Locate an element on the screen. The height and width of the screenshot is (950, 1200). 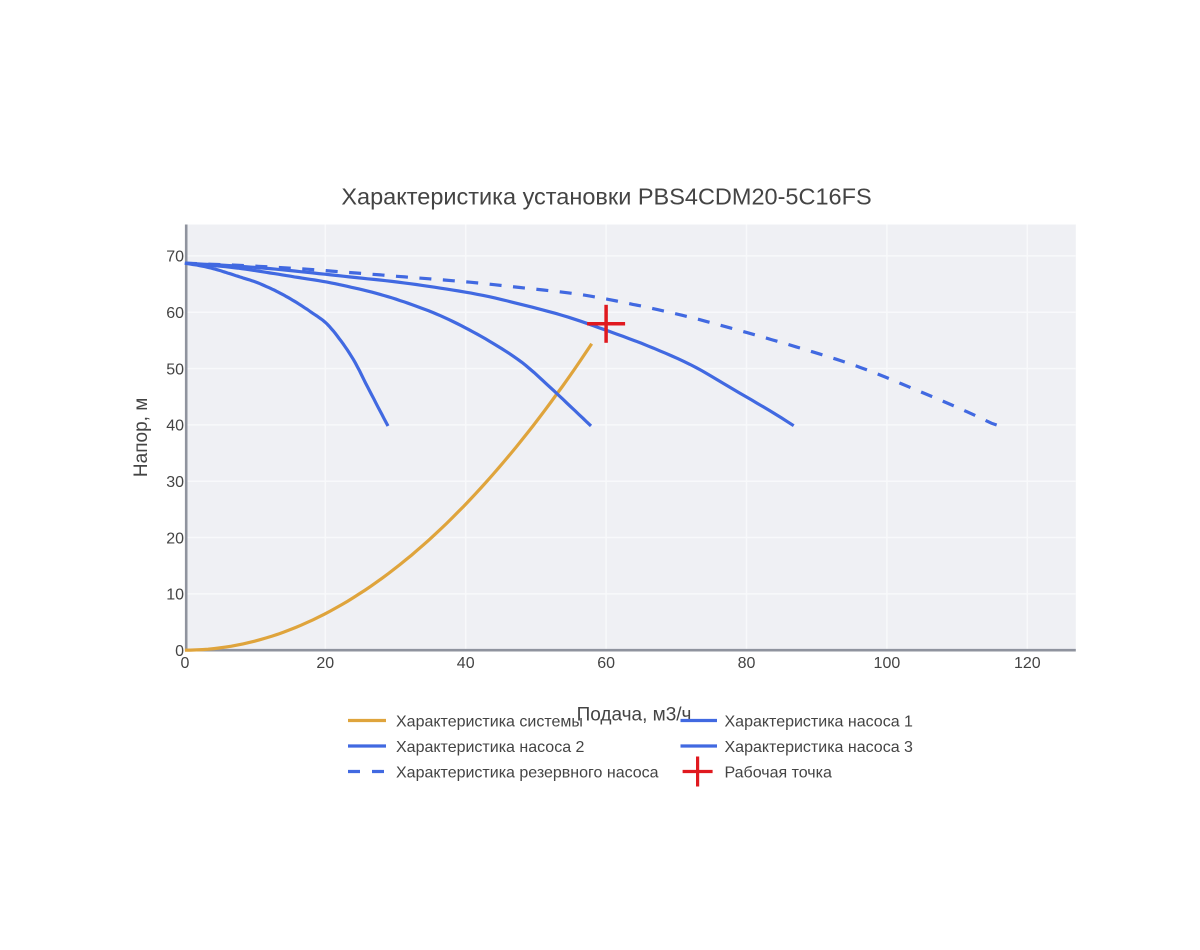
svg-text: Характеристика системы is located at coordinates (489, 721).